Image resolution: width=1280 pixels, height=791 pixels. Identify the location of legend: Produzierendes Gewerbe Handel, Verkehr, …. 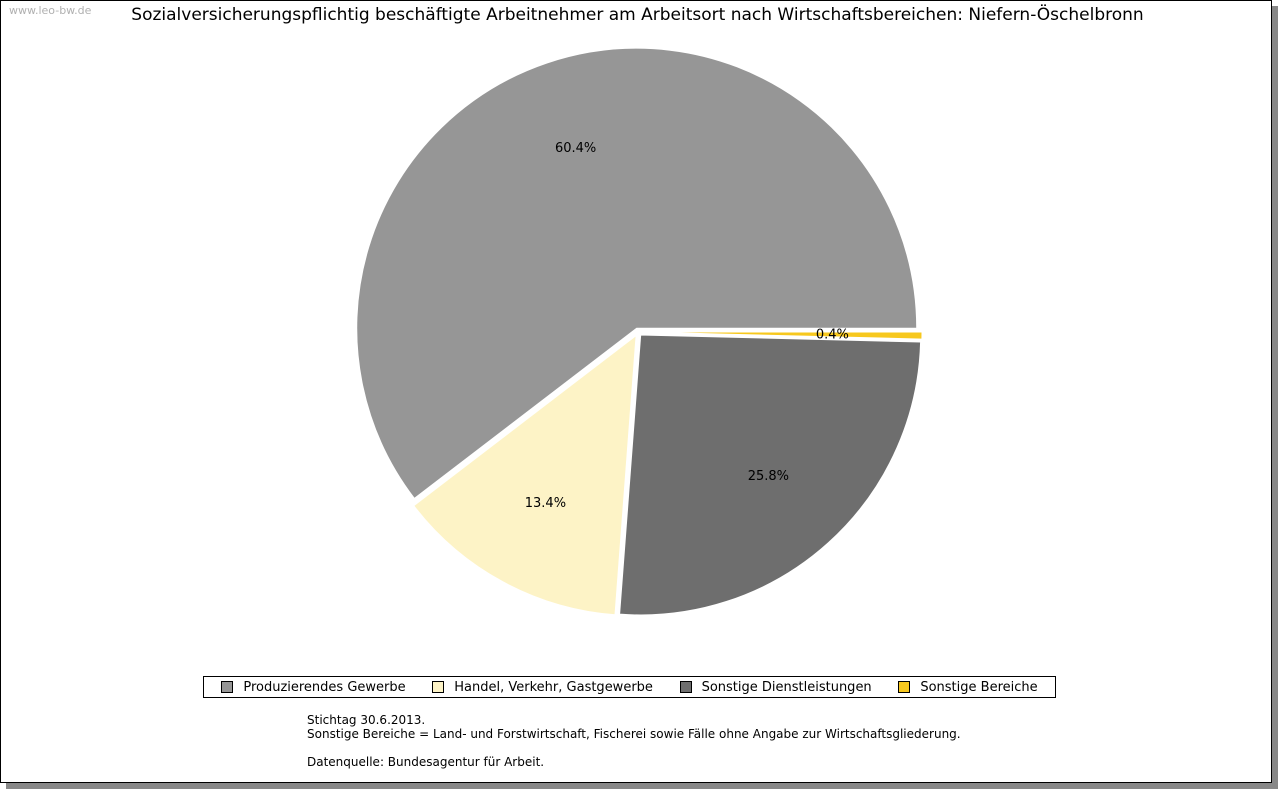
(629, 687).